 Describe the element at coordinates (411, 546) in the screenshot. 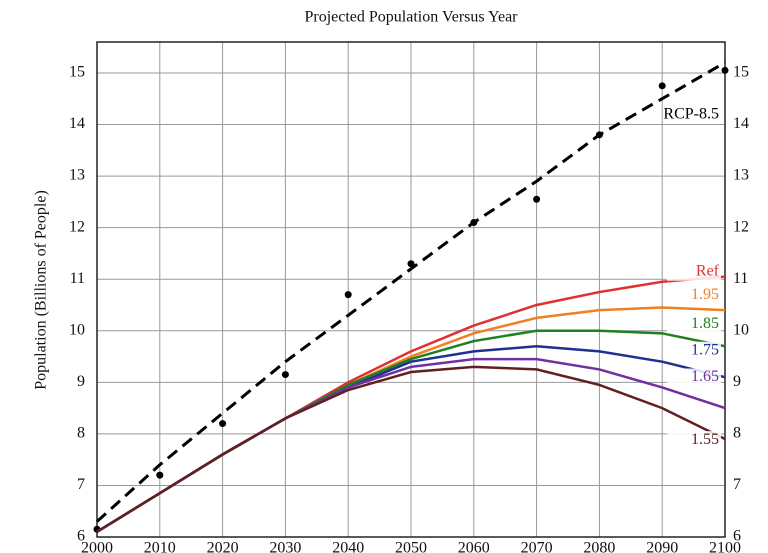

I see `x-tick-label: 2050` at that location.